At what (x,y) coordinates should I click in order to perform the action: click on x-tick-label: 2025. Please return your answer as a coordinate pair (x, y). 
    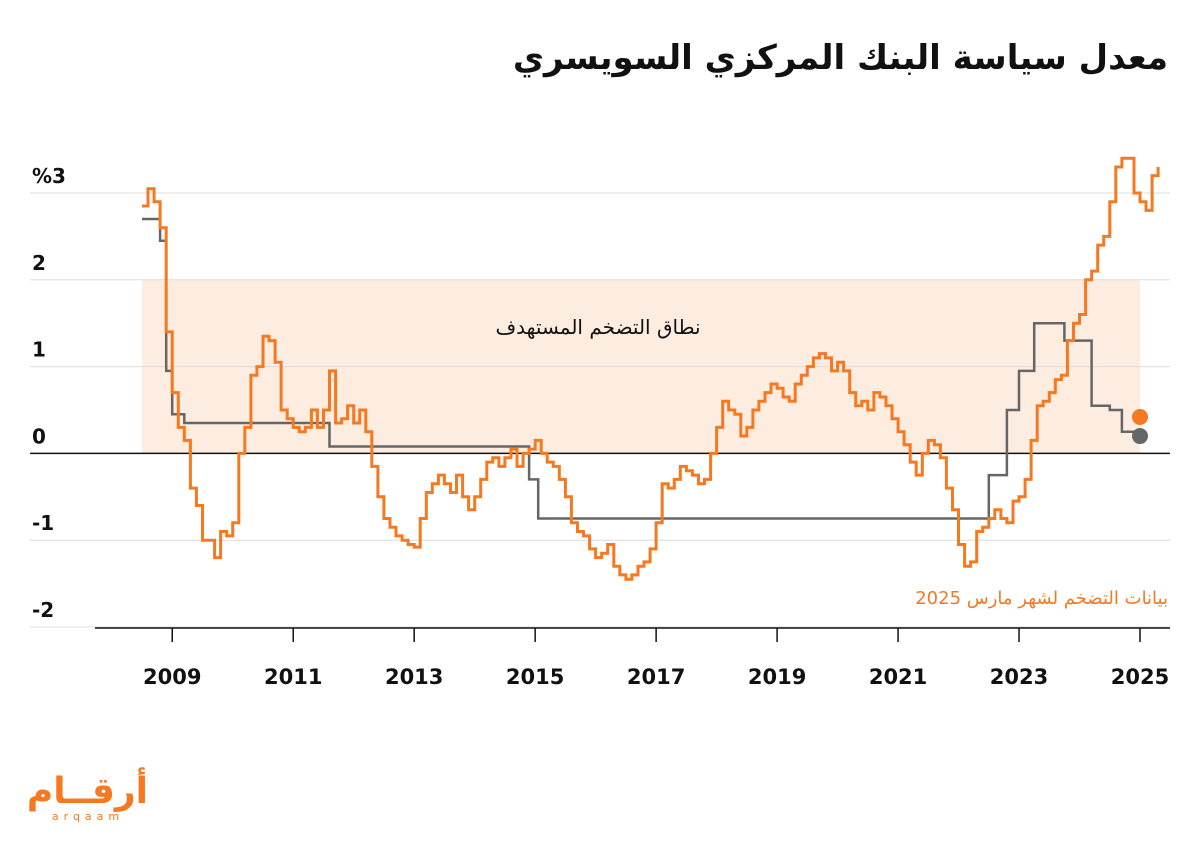
    Looking at the image, I should click on (1140, 677).